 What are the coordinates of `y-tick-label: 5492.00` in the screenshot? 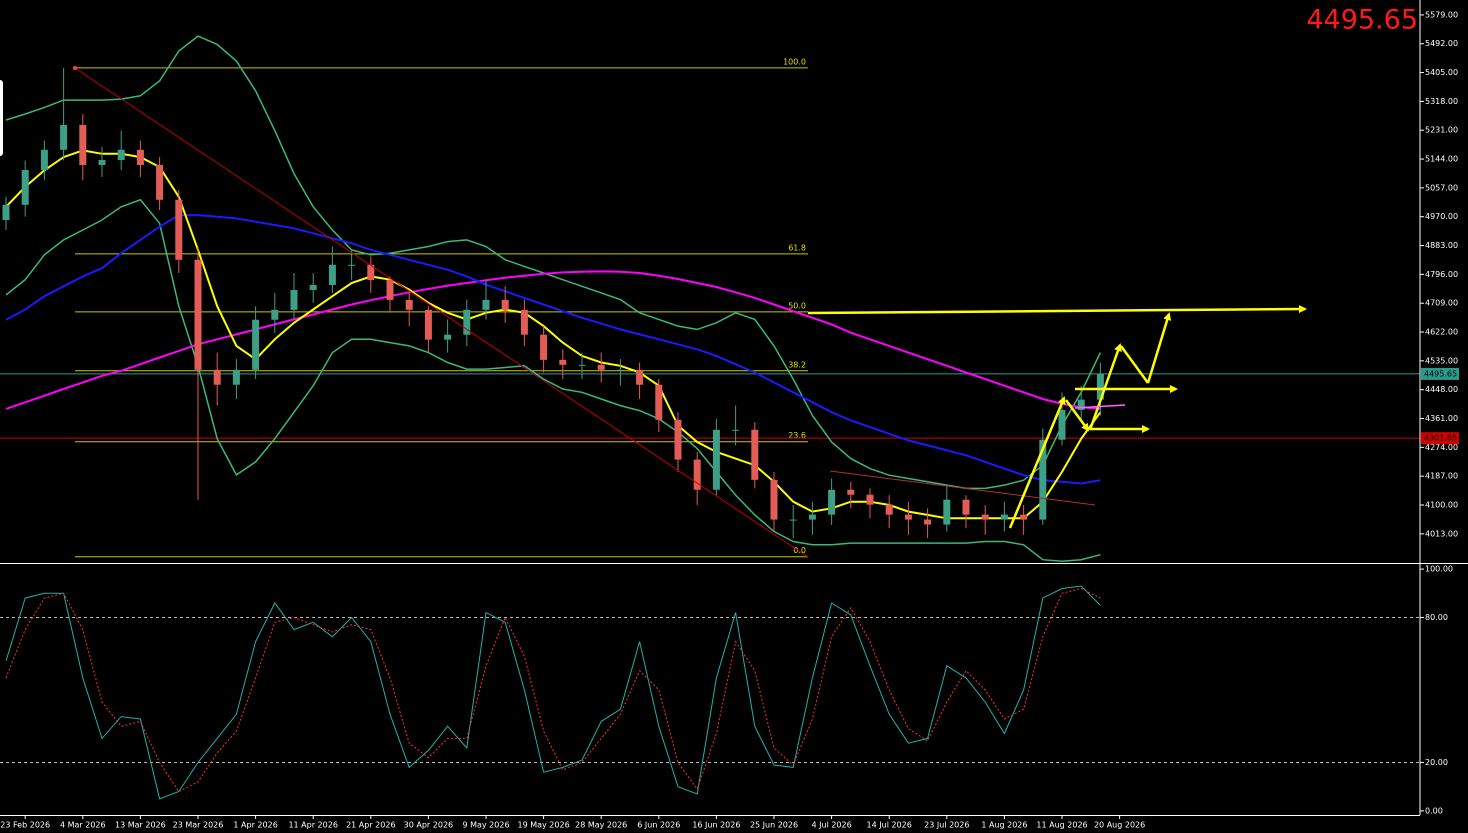 It's located at (1441, 43).